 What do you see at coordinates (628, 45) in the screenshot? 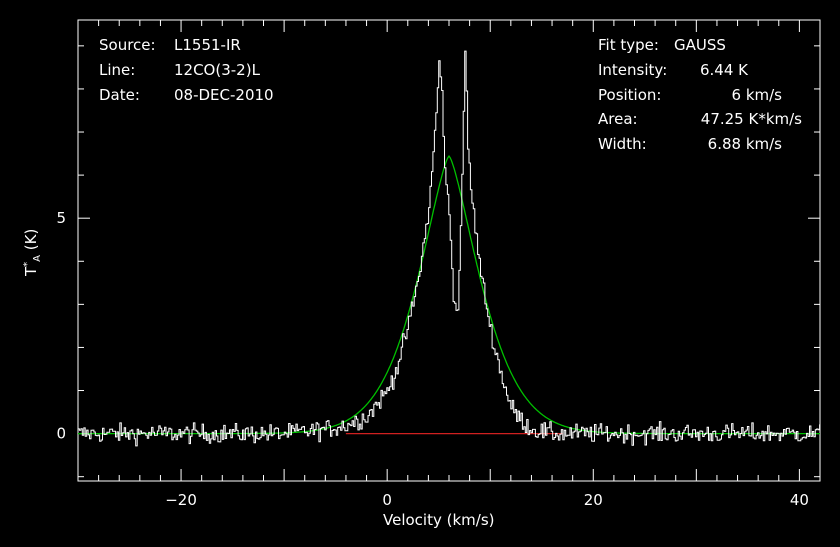
I see `fit-type-label: Fit type:` at bounding box center [628, 45].